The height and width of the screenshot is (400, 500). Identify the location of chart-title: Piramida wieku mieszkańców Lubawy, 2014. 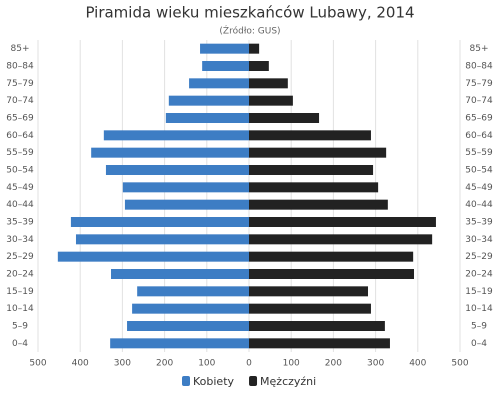
(249, 13).